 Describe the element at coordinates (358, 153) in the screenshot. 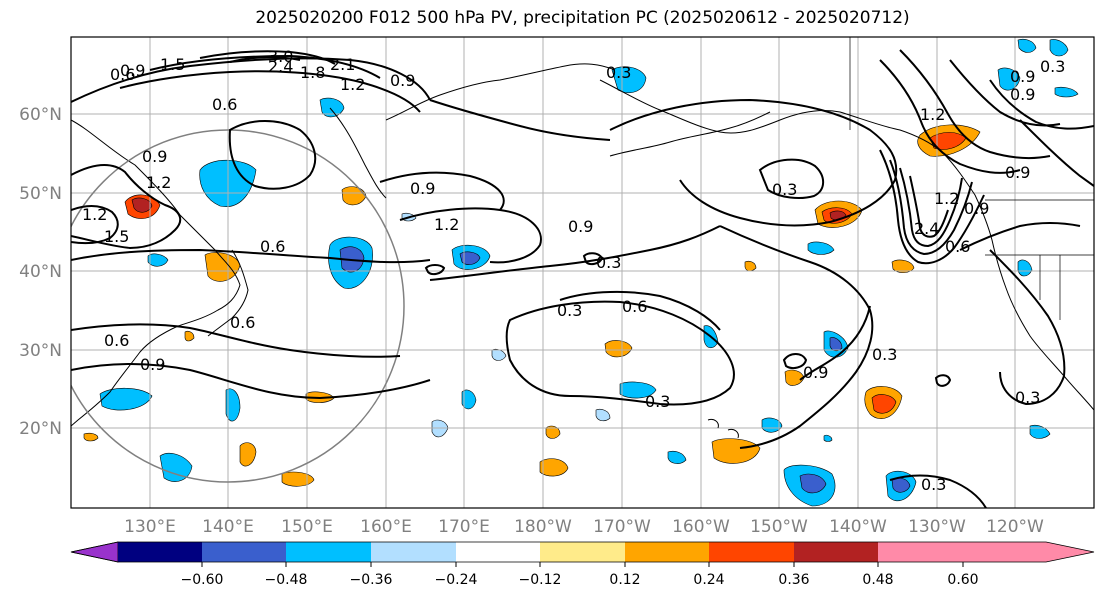

I see `coastline-kamchatka` at that location.